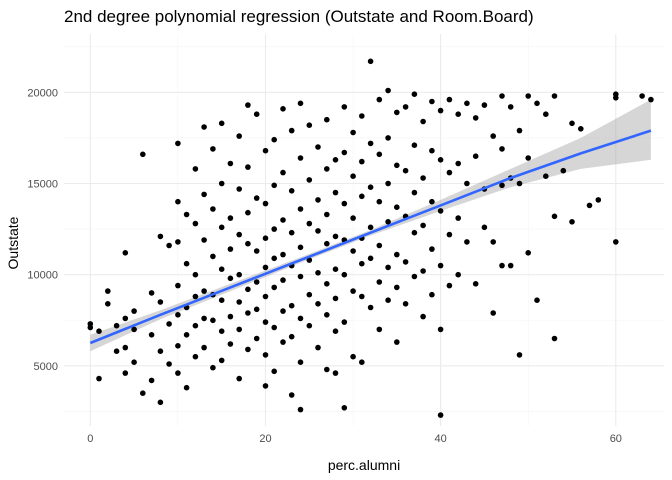  Describe the element at coordinates (364, 465) in the screenshot. I see `x-axis-title: perc.alumni` at that location.